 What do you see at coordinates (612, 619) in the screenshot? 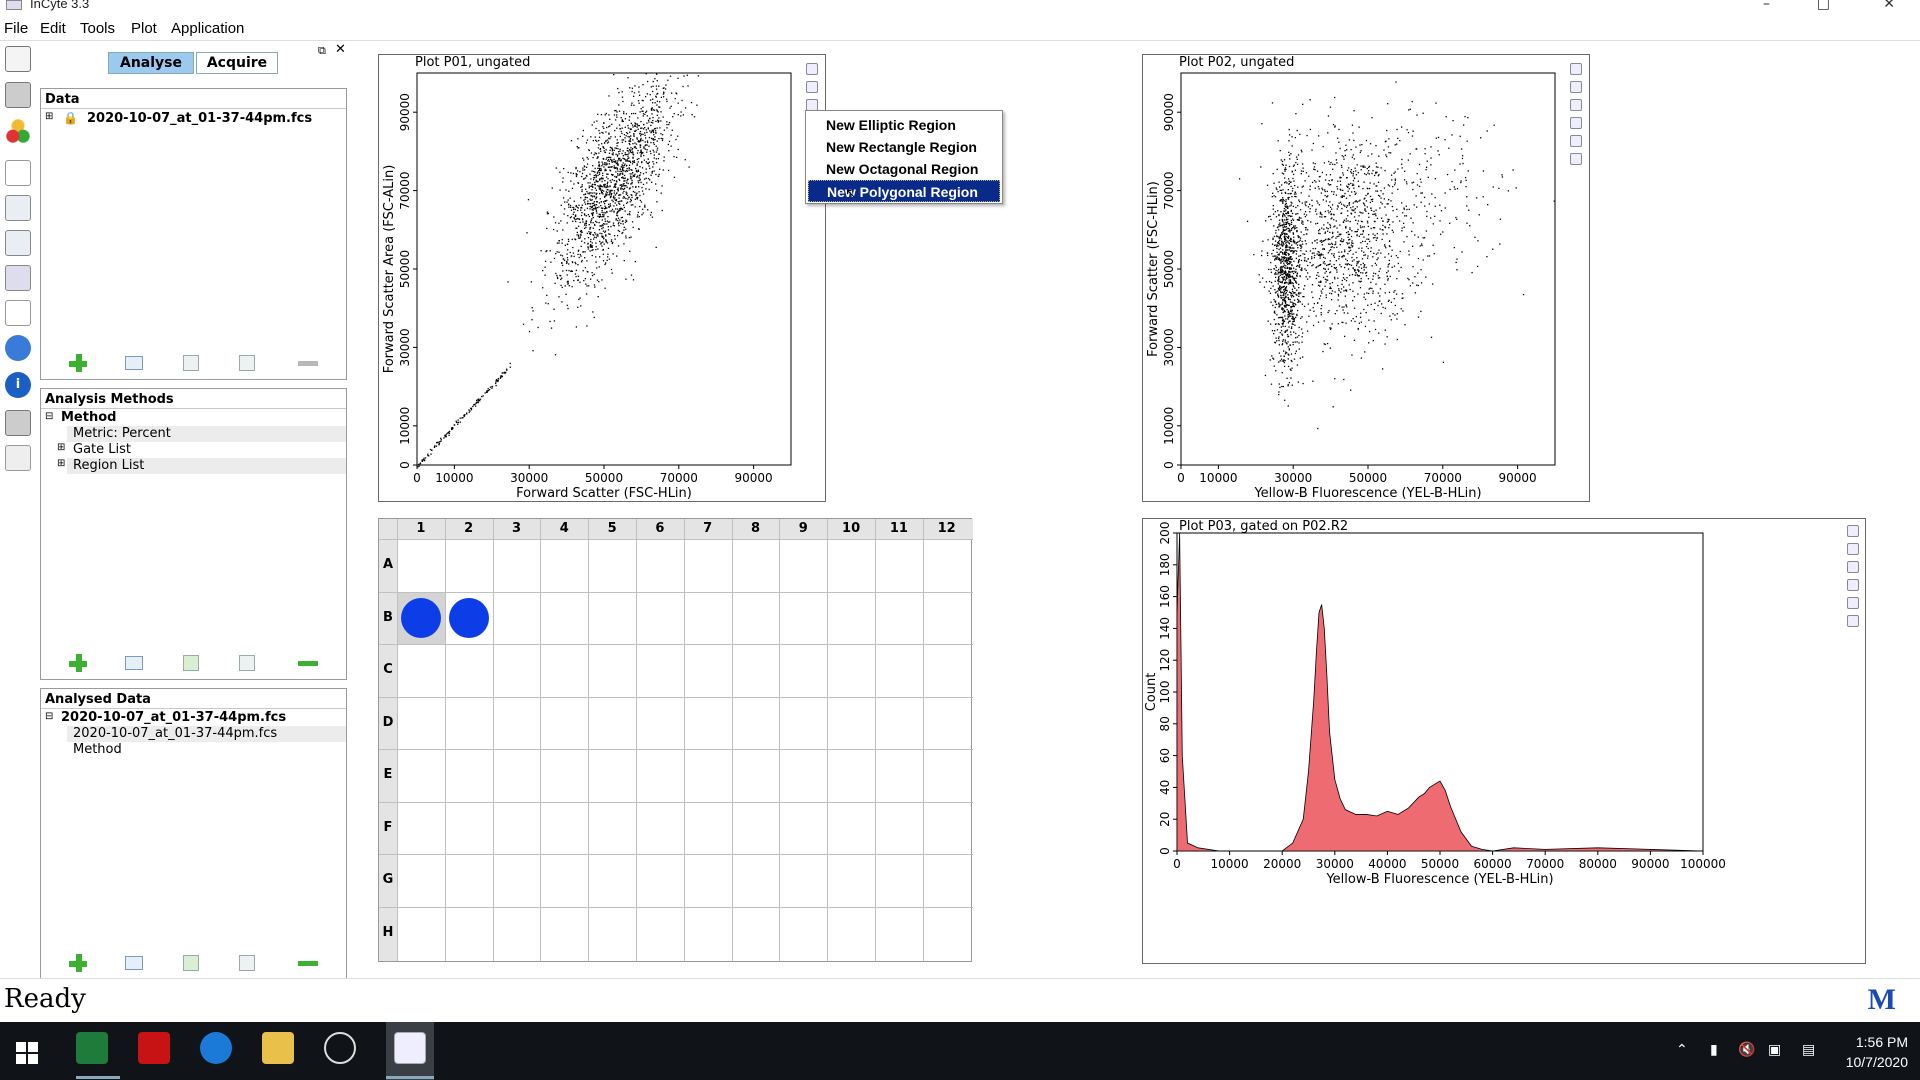
I see `well-B5` at bounding box center [612, 619].